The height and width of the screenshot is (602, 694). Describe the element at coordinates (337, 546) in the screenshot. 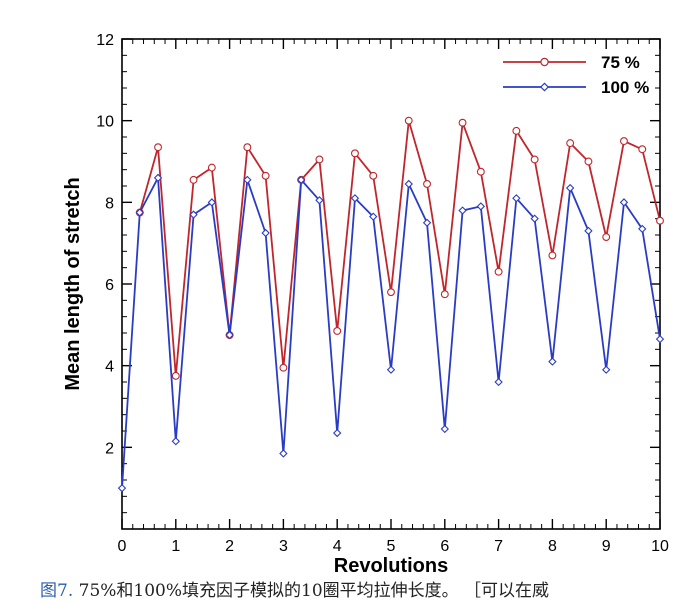

I see `x-tick-label: 4` at that location.